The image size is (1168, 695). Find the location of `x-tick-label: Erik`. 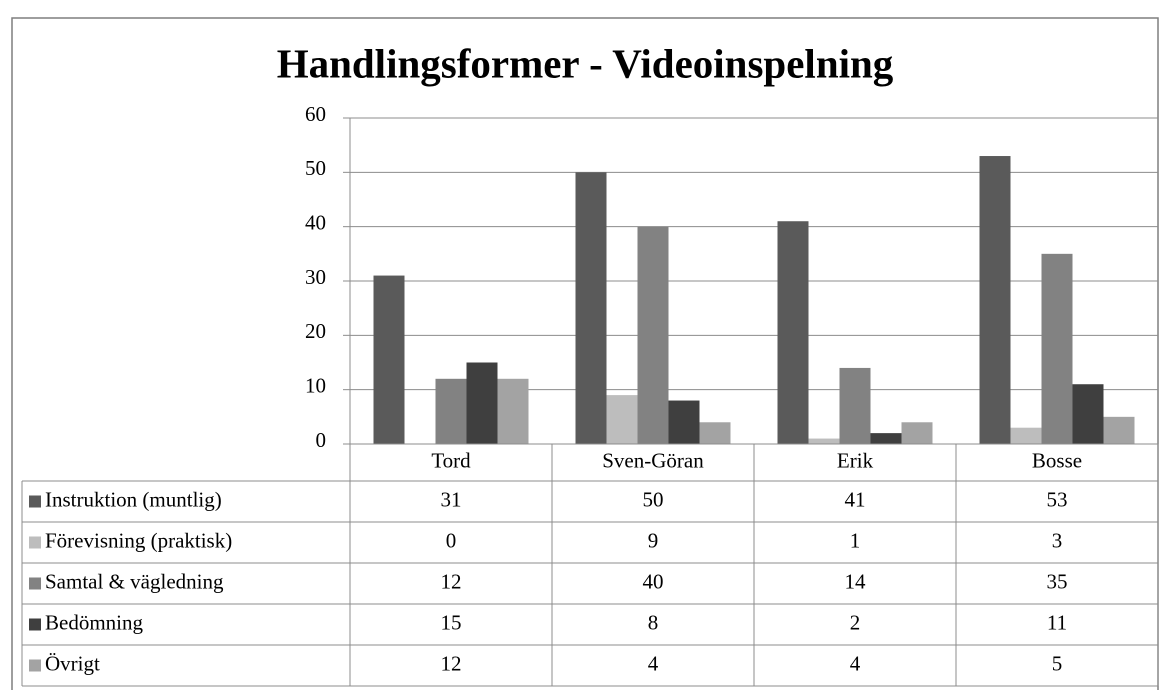

x-tick-label: Erik is located at coordinates (855, 460).